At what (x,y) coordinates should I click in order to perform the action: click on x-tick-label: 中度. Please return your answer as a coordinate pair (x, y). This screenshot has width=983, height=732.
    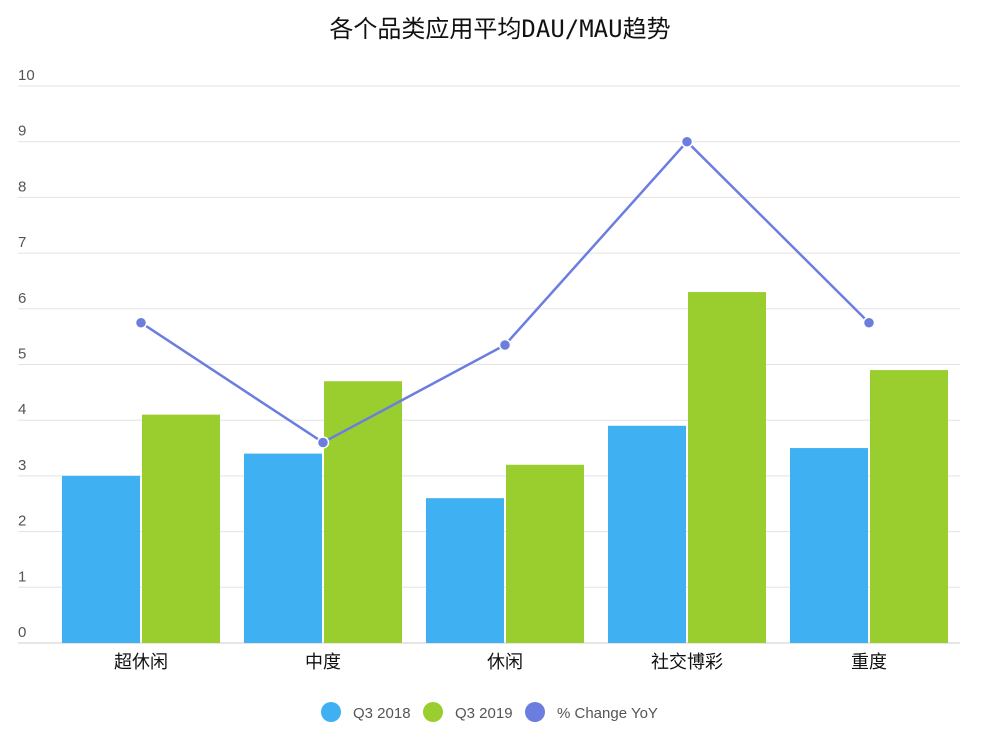
    Looking at the image, I should click on (323, 662).